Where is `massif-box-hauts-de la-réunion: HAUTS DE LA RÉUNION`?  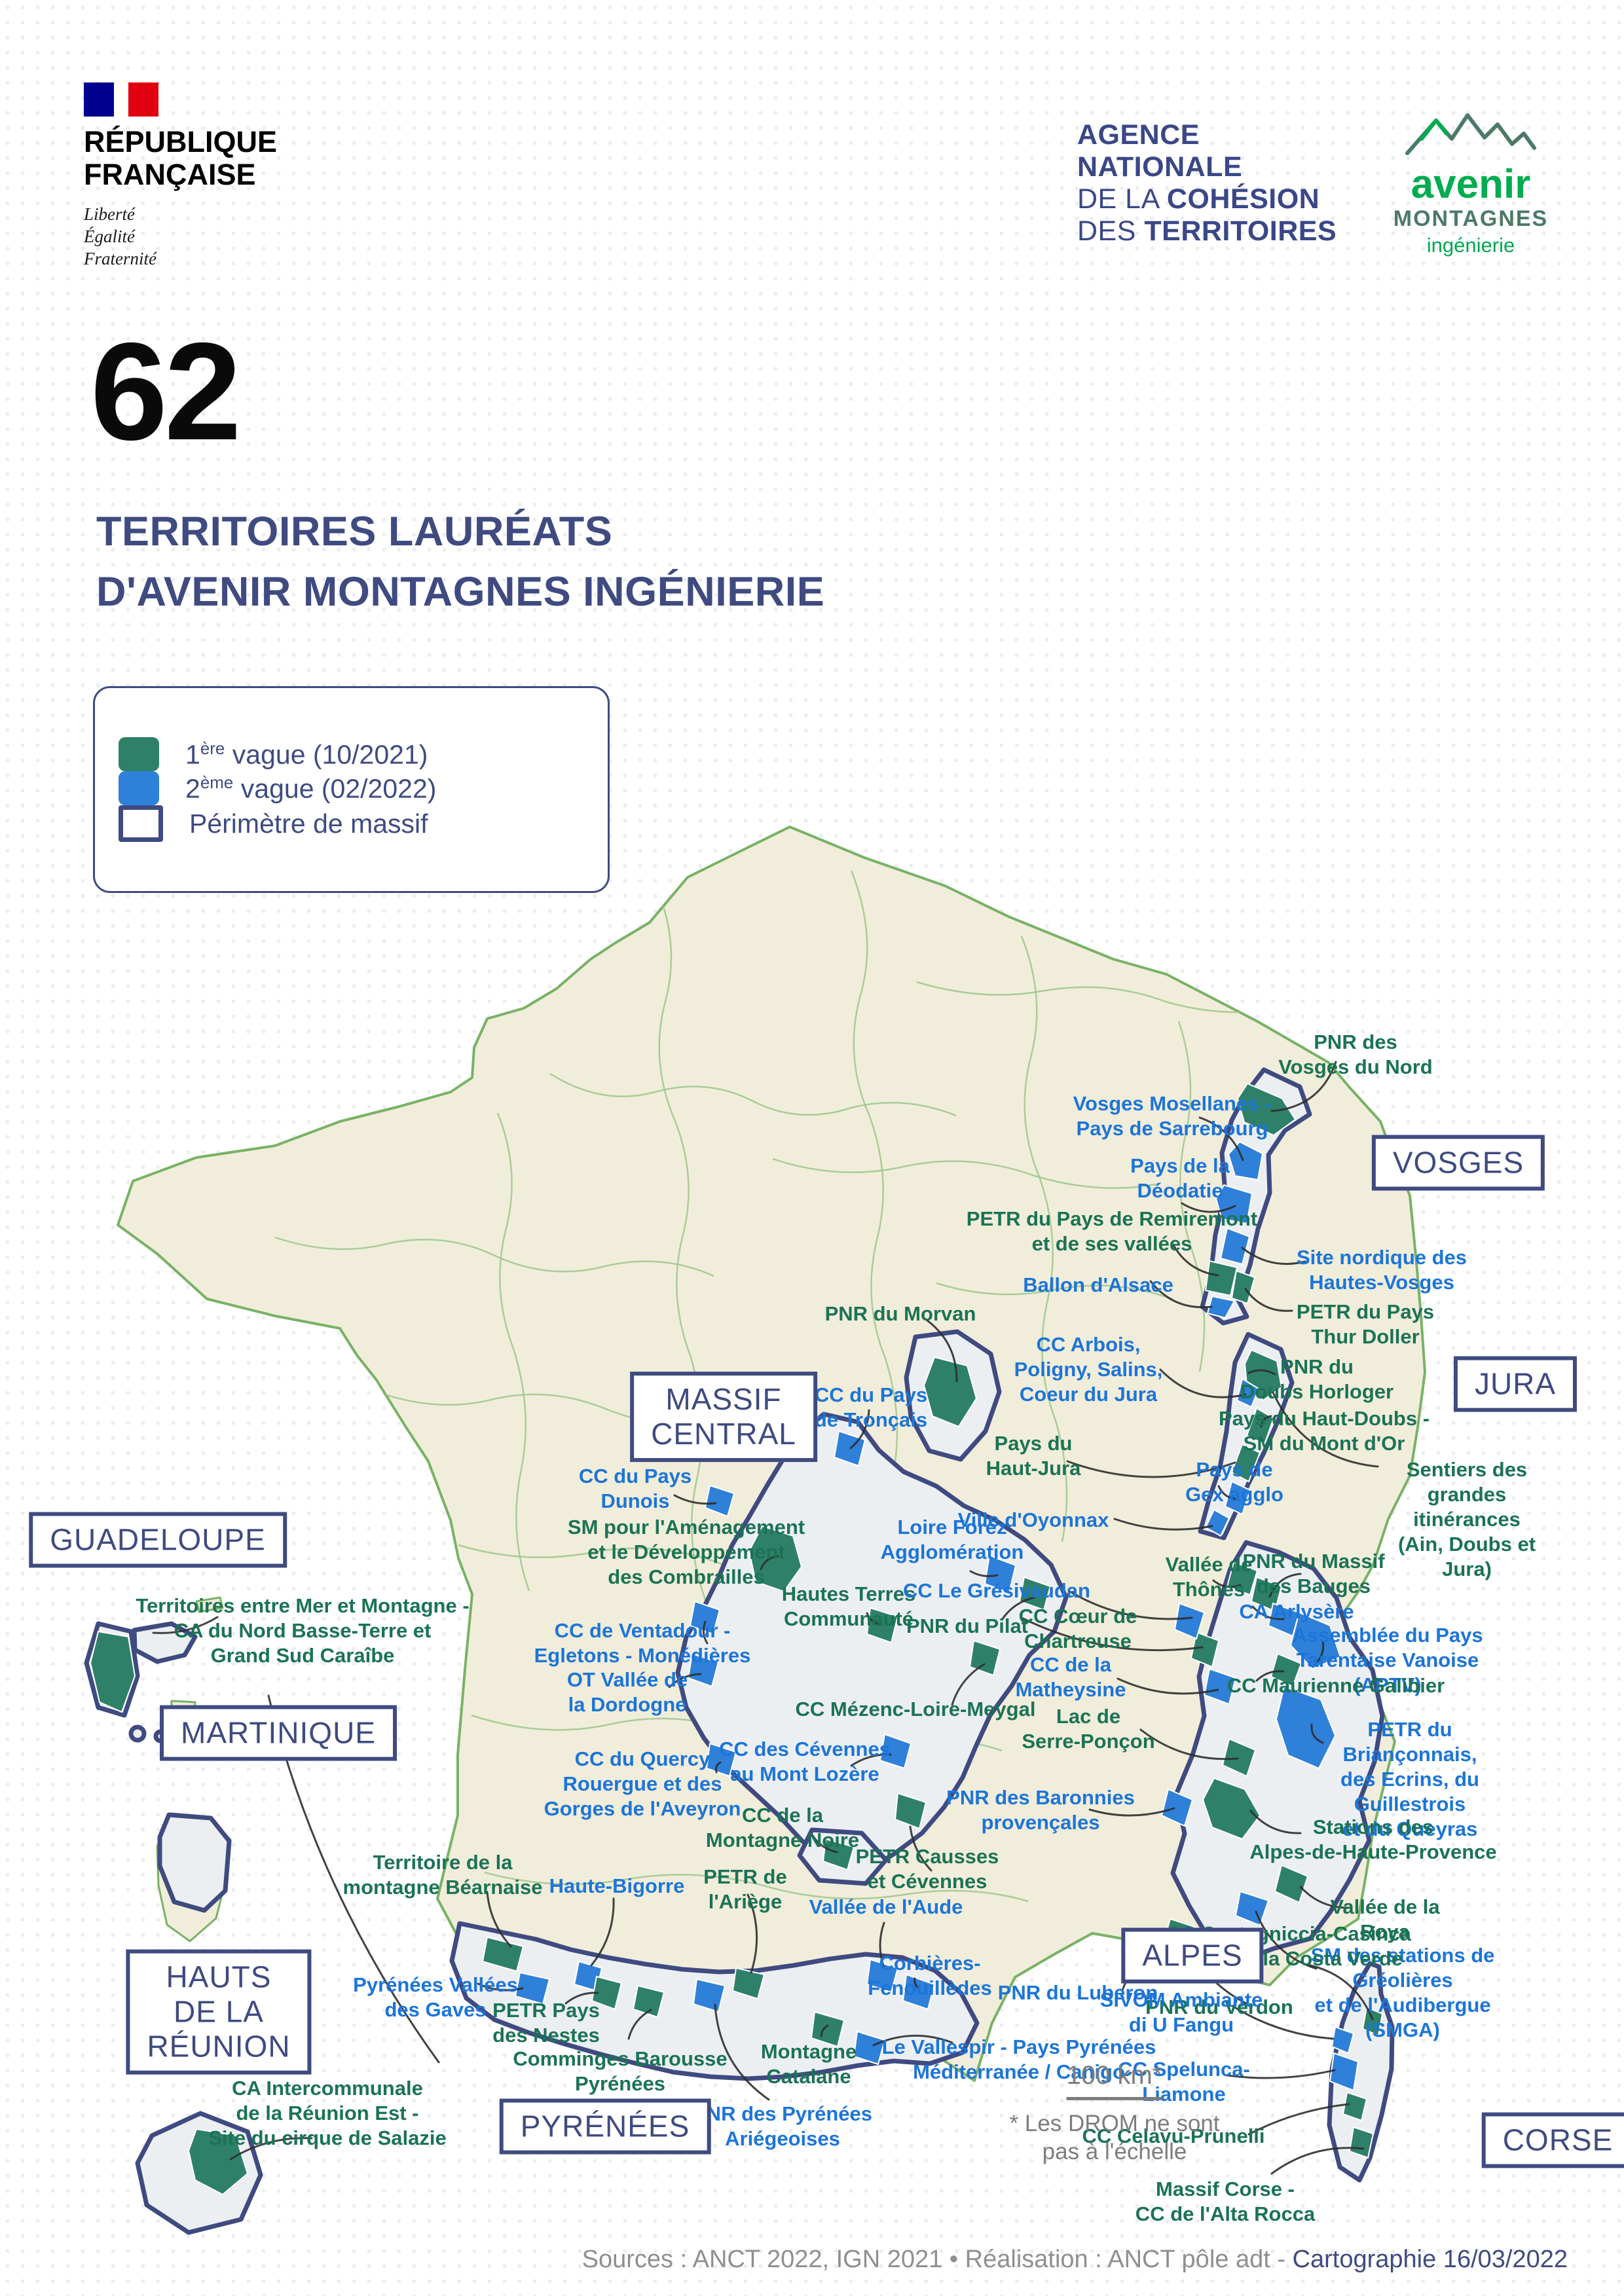
massif-box-hauts-de la-réunion: HAUTS DE LA RÉUNION is located at coordinates (219, 2012).